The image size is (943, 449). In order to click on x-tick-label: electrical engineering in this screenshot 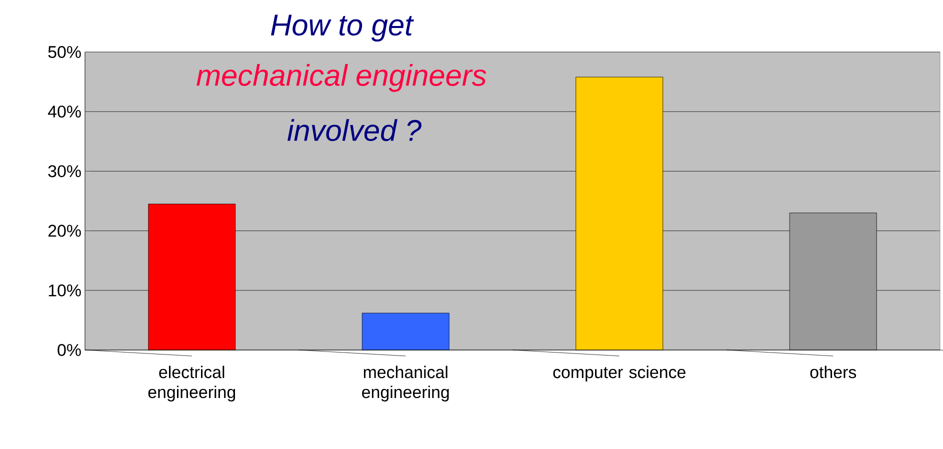, I will do `click(192, 384)`.